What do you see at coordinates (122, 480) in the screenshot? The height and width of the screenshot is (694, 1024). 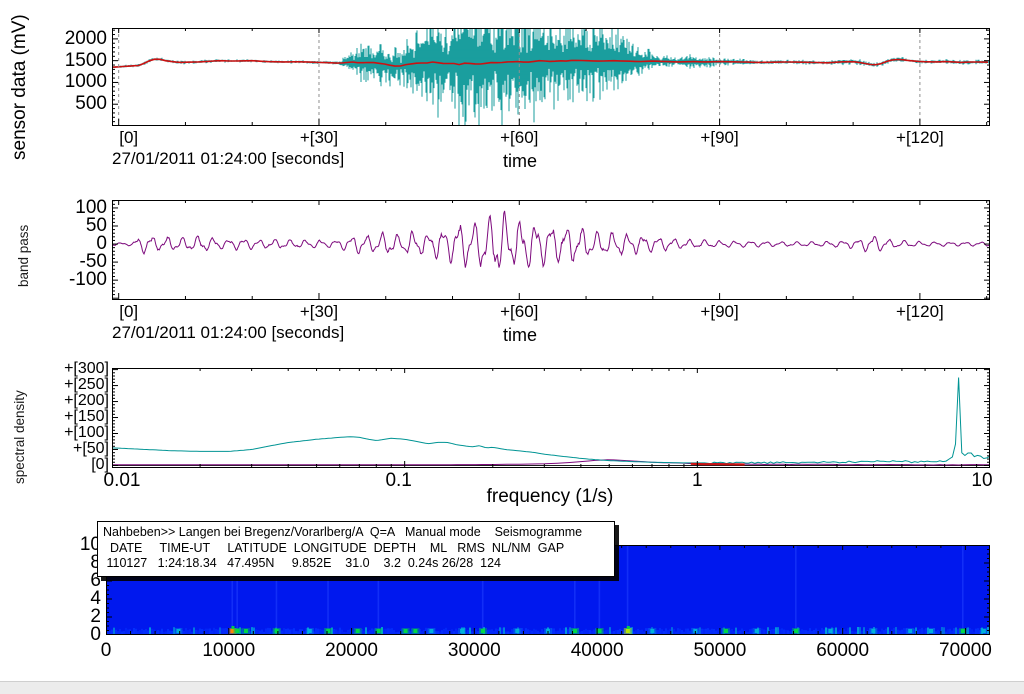 I see `x-tick-label: 0.01` at bounding box center [122, 480].